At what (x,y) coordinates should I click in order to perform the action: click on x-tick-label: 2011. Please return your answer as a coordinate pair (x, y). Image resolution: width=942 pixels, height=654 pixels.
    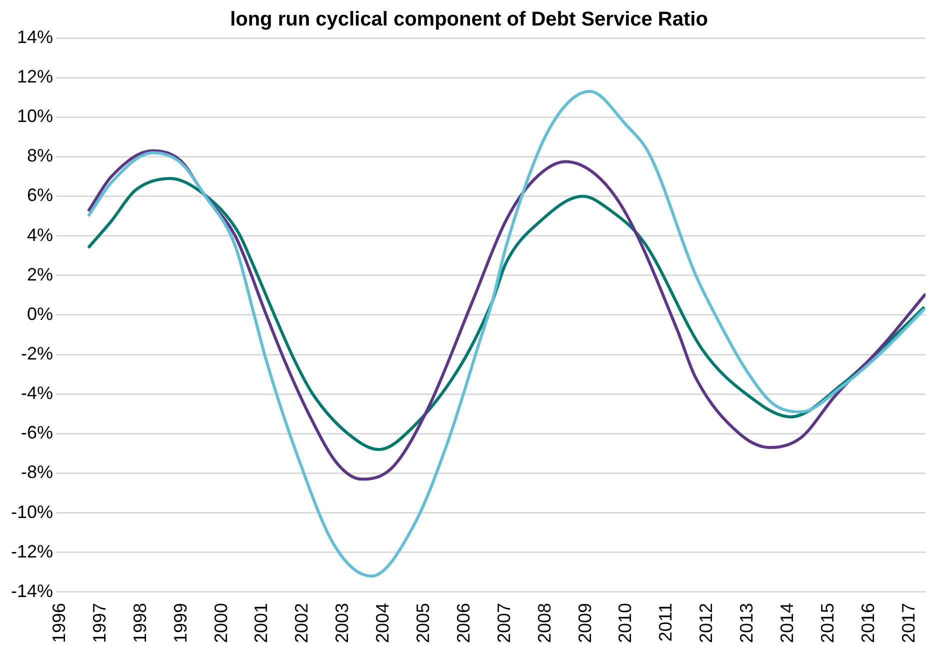
    Looking at the image, I should click on (666, 622).